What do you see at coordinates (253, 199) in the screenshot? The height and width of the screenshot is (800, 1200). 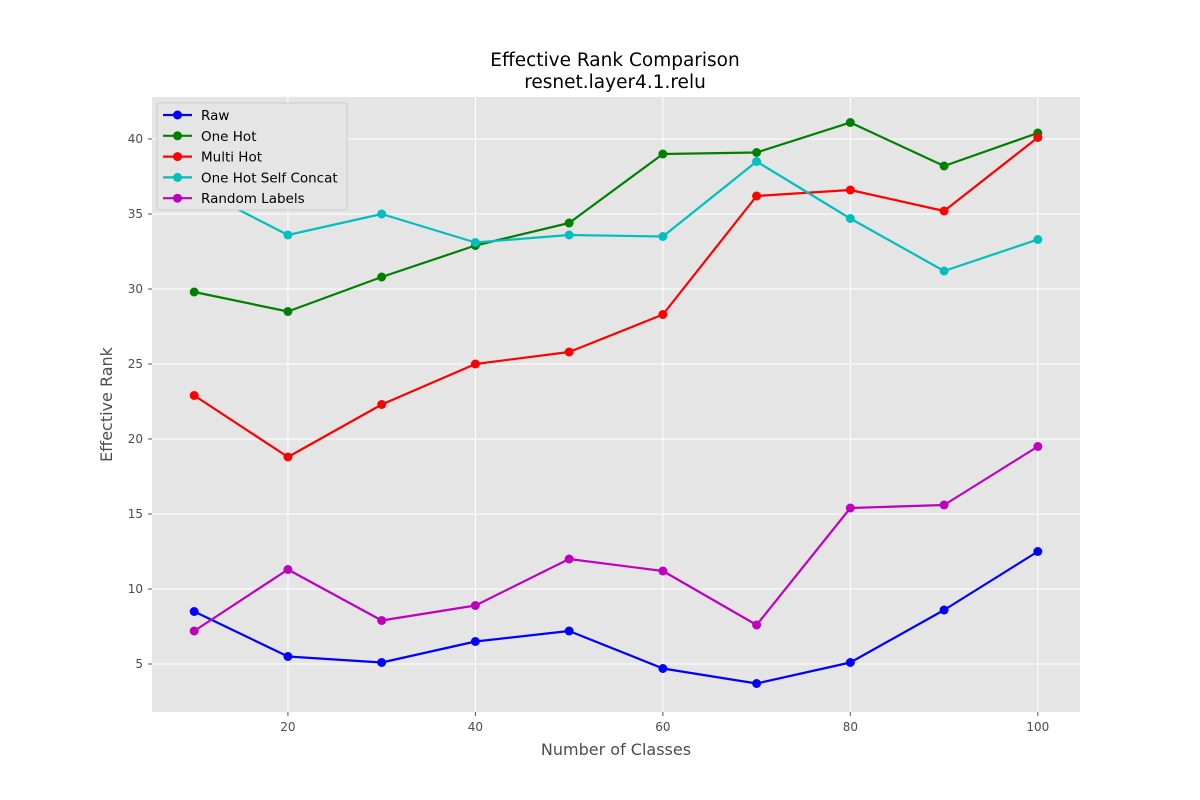 I see `legend-label-random-labels: Random Labels` at bounding box center [253, 199].